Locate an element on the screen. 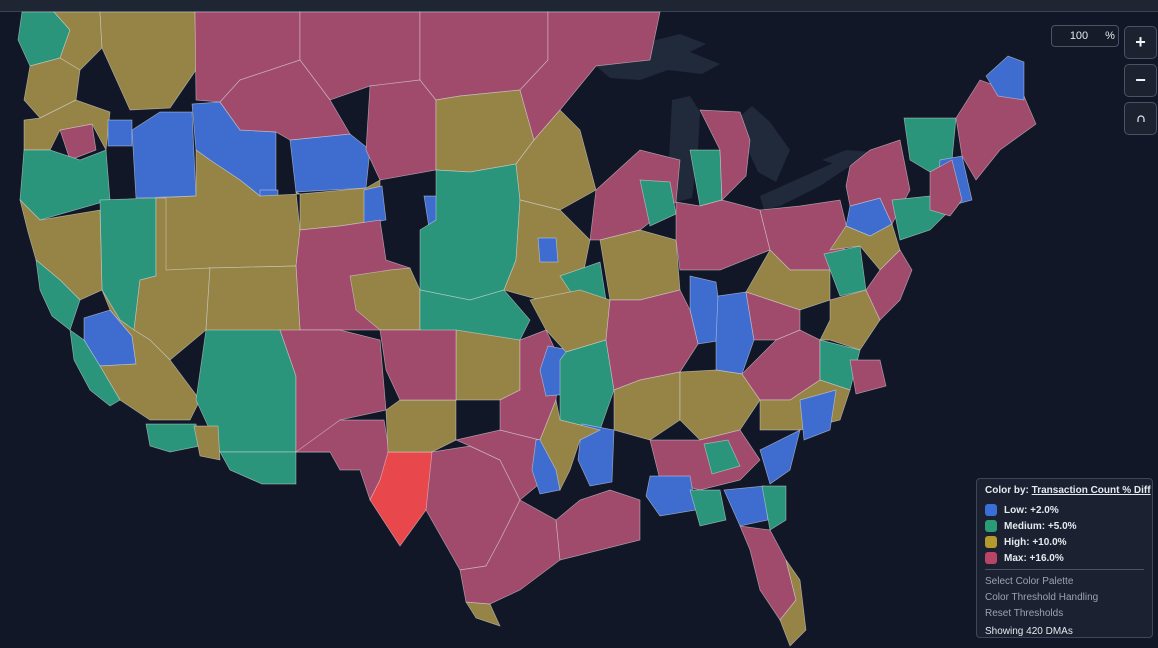  top-toolbar-strip is located at coordinates (579, 6).